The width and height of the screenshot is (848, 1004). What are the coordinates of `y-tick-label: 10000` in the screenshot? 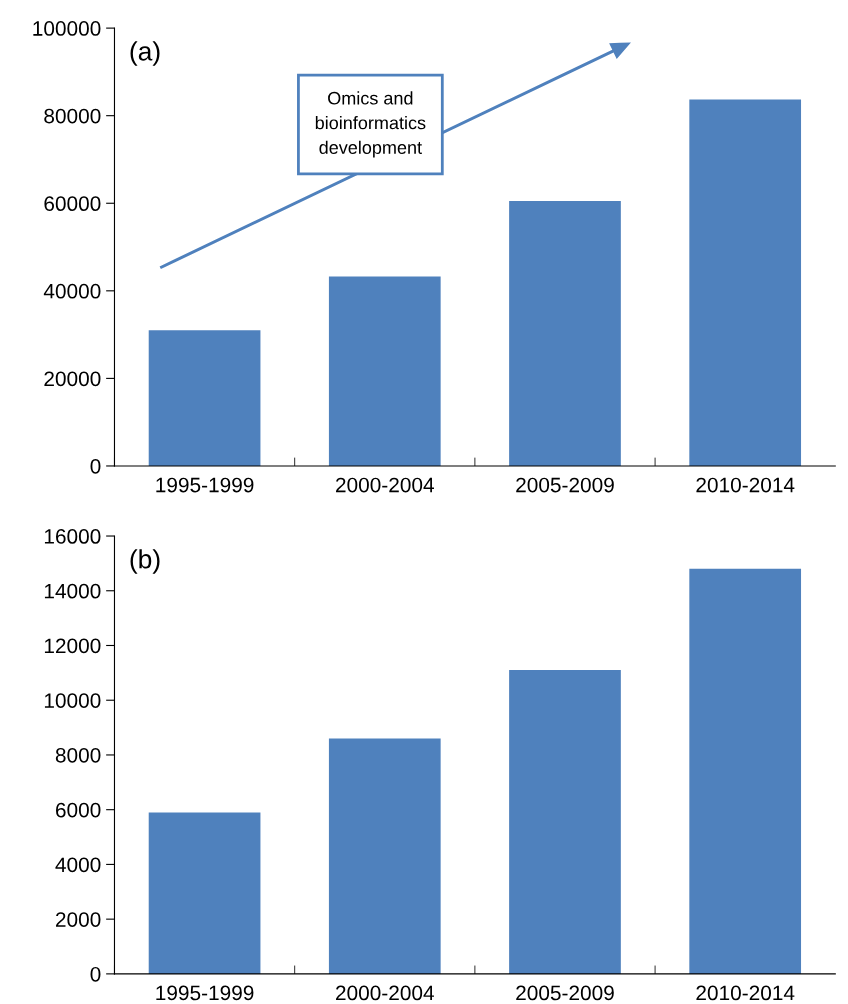 It's located at (72, 700).